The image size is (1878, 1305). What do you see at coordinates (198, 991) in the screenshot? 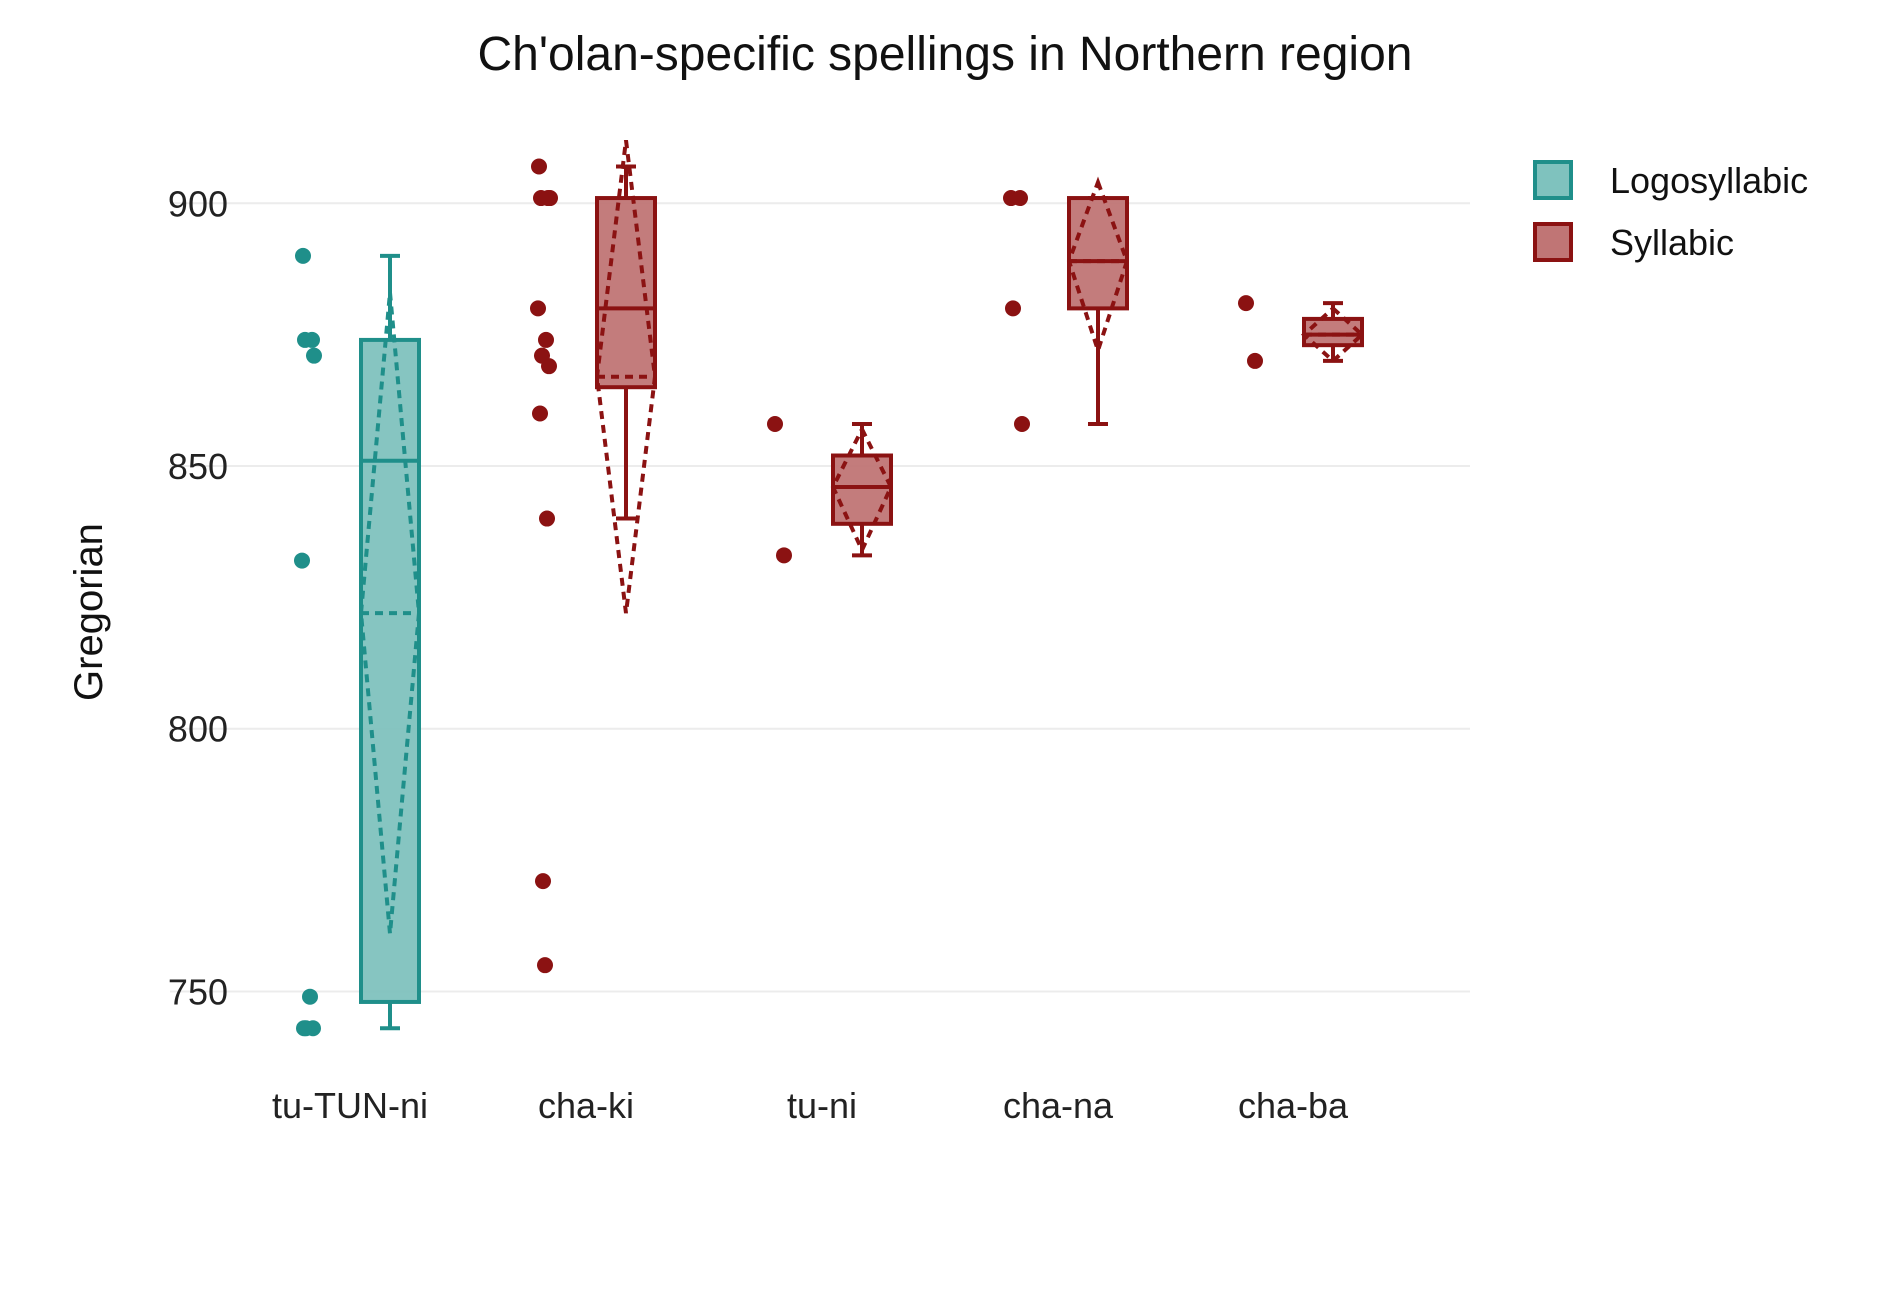
I see `y-tick-label: 750` at bounding box center [198, 991].